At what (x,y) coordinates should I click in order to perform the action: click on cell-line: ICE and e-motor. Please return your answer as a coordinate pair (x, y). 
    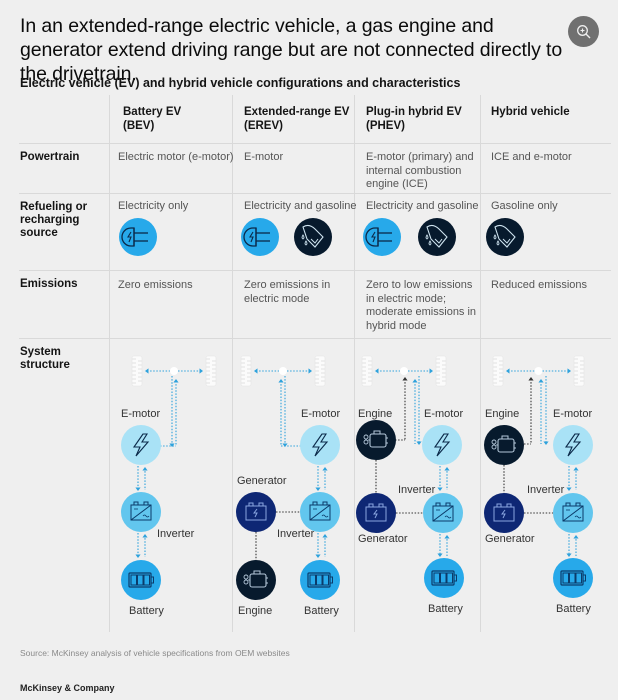
    Looking at the image, I should click on (531, 157).